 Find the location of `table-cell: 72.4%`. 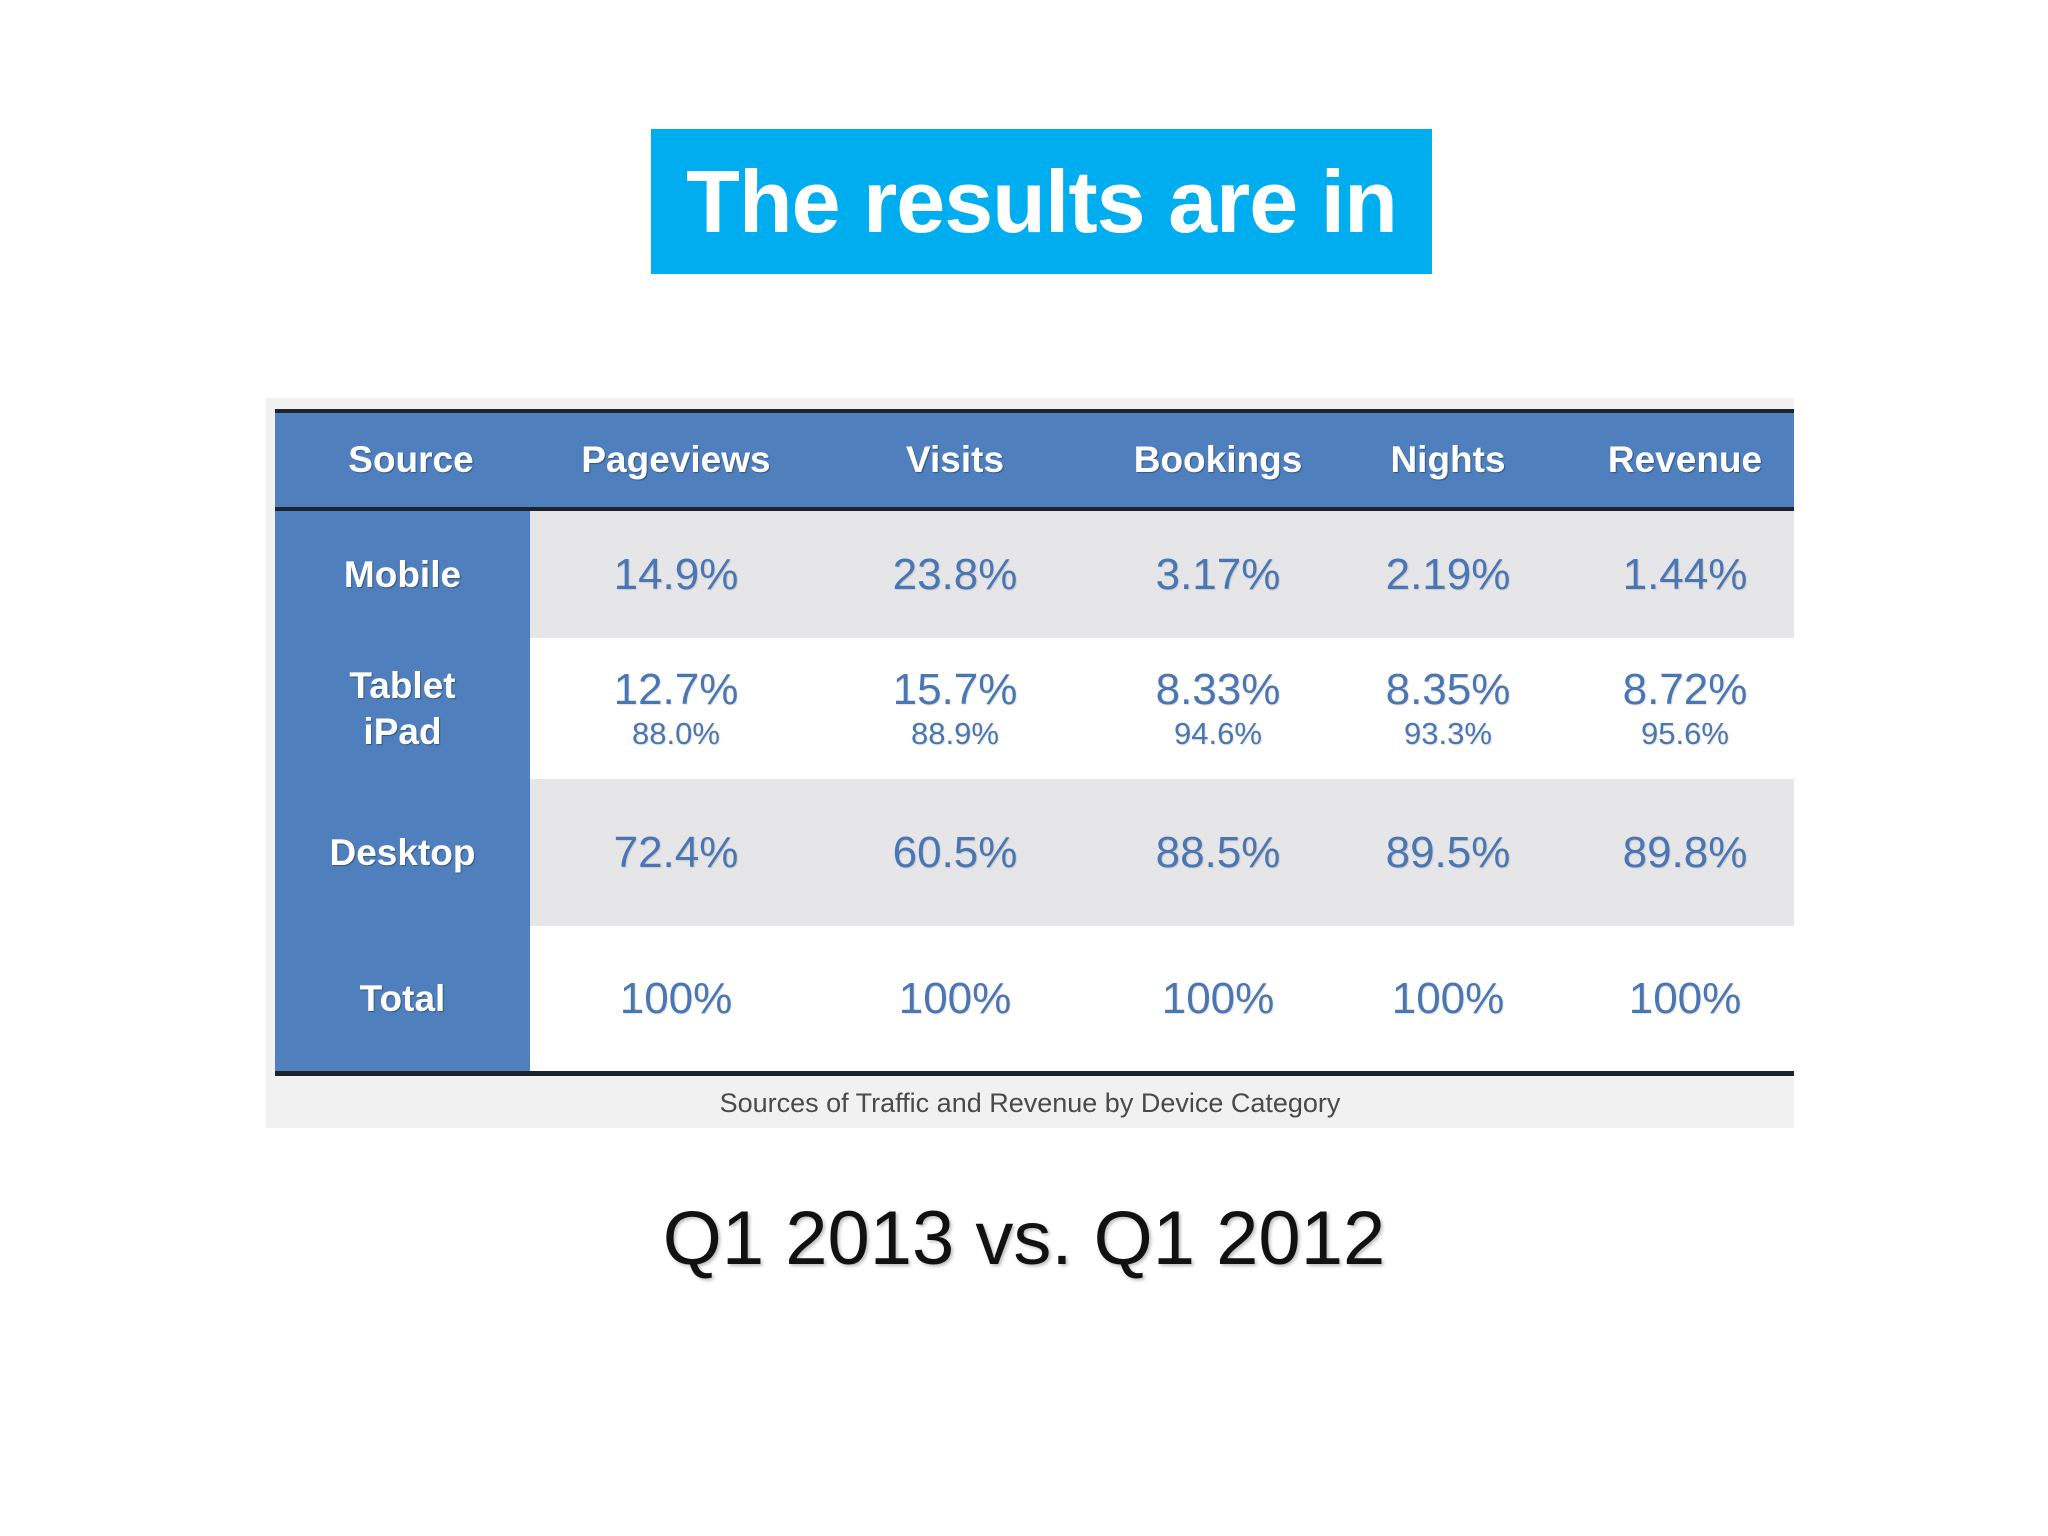

table-cell: 72.4% is located at coordinates (676, 852).